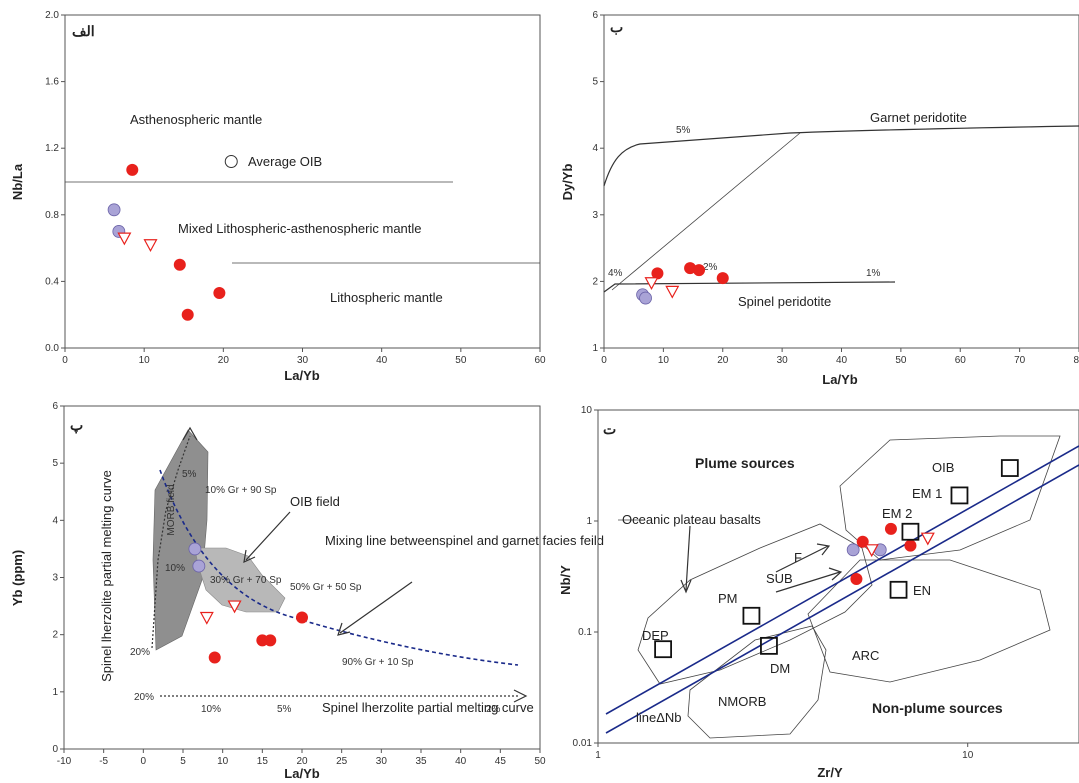 The width and height of the screenshot is (1079, 783). Describe the element at coordinates (918, 117) in the screenshot. I see `panel-b-annotation: Garnet peridotite` at that location.